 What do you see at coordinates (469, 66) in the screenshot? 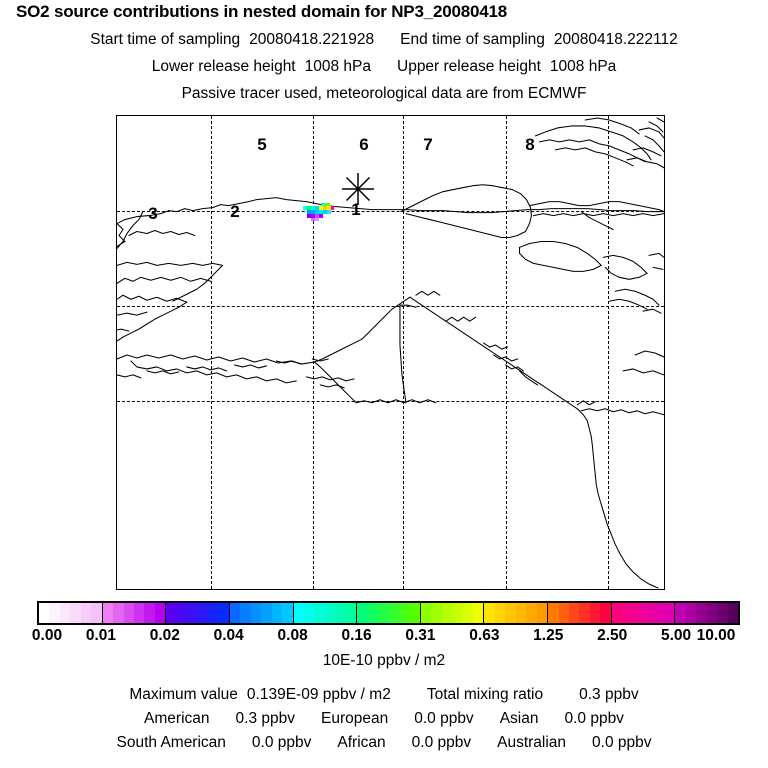
I see `upper-height-label: Upper release height` at bounding box center [469, 66].